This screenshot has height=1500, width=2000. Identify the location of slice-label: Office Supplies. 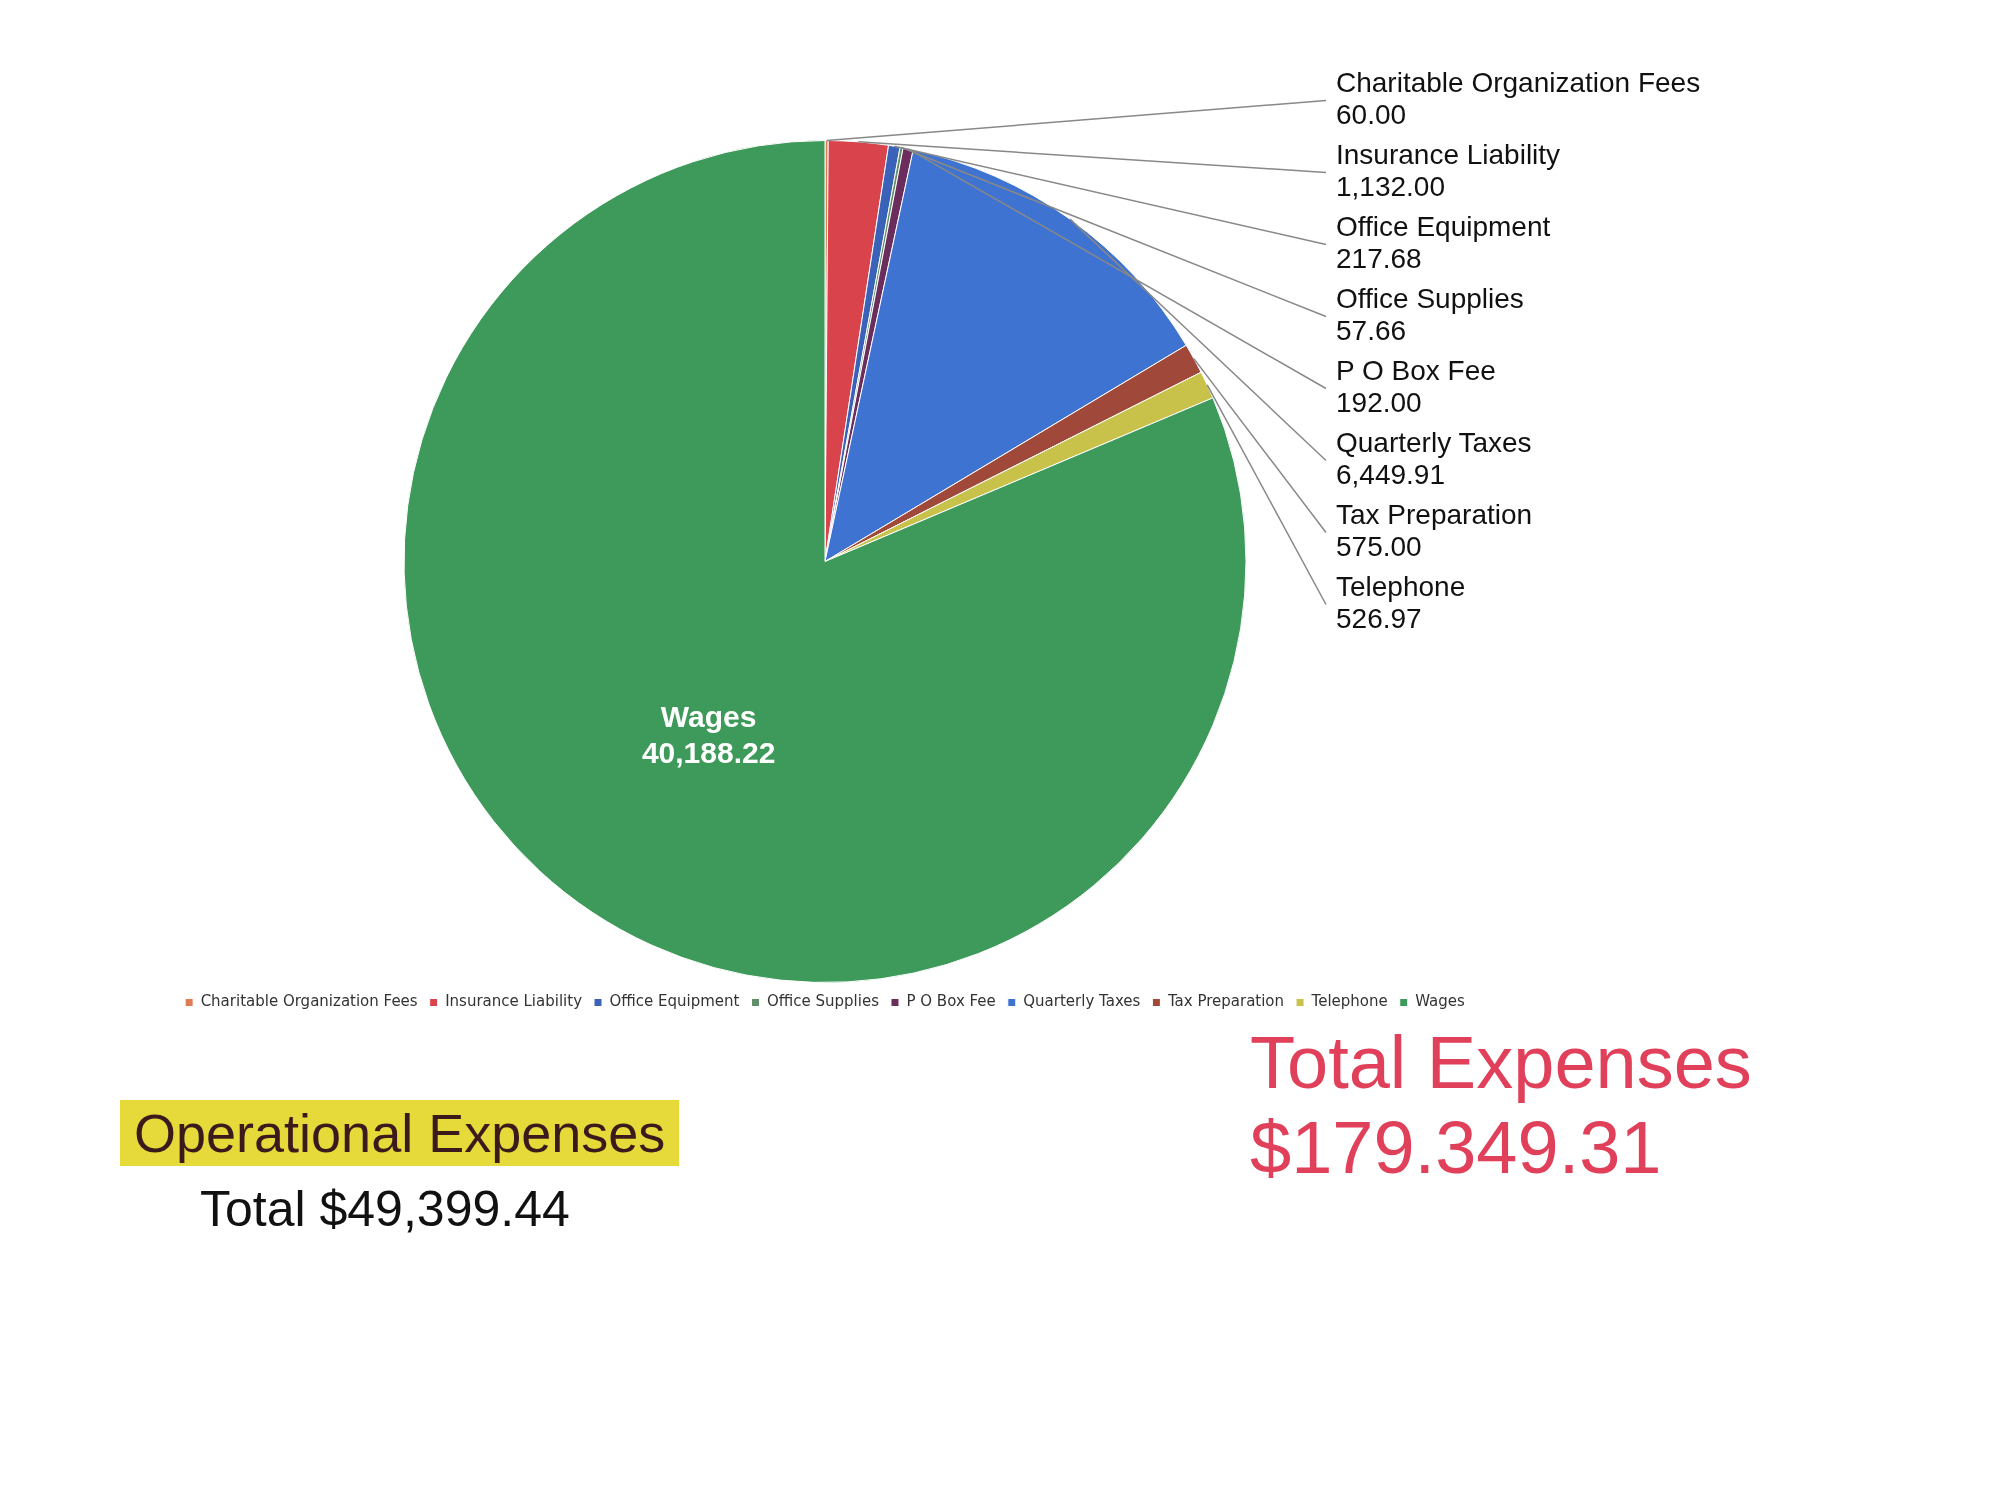
(1430, 299).